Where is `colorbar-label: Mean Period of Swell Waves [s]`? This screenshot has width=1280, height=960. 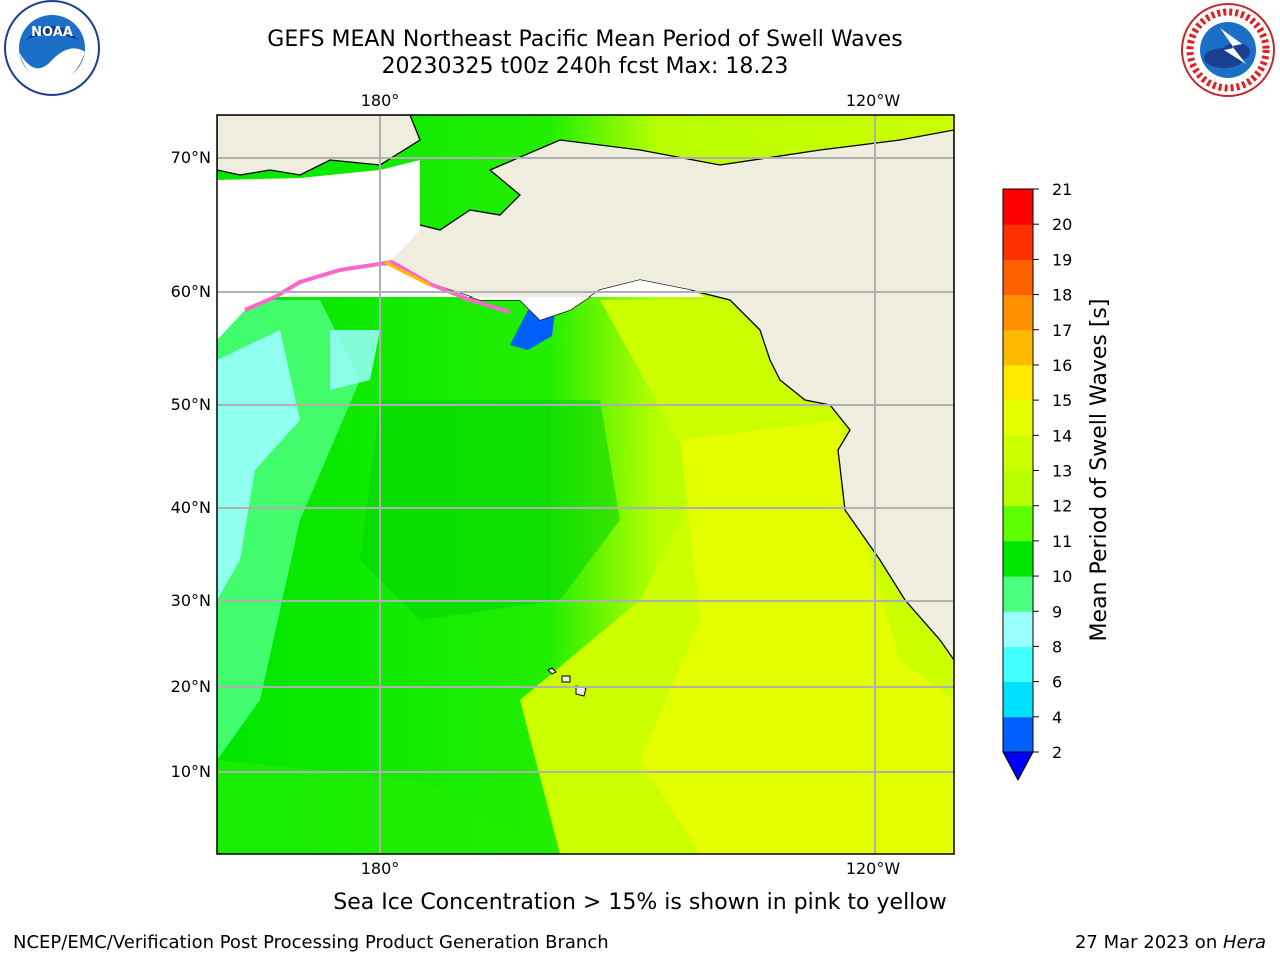
colorbar-label: Mean Period of Swell Waves [s] is located at coordinates (1099, 470).